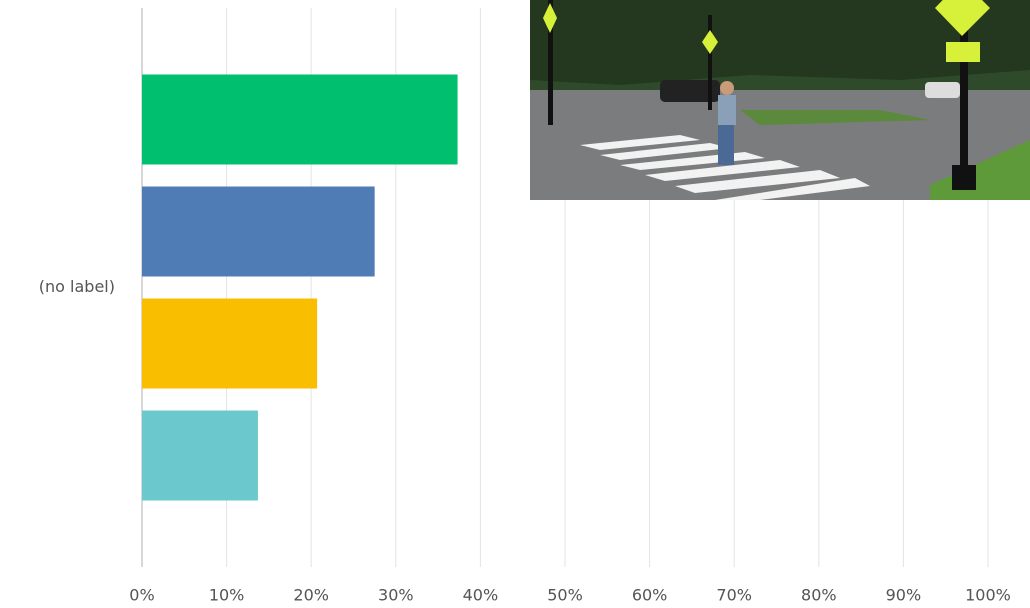 This screenshot has width=1030, height=608. Describe the element at coordinates (904, 595) in the screenshot. I see `x-tick-label: 90%` at that location.